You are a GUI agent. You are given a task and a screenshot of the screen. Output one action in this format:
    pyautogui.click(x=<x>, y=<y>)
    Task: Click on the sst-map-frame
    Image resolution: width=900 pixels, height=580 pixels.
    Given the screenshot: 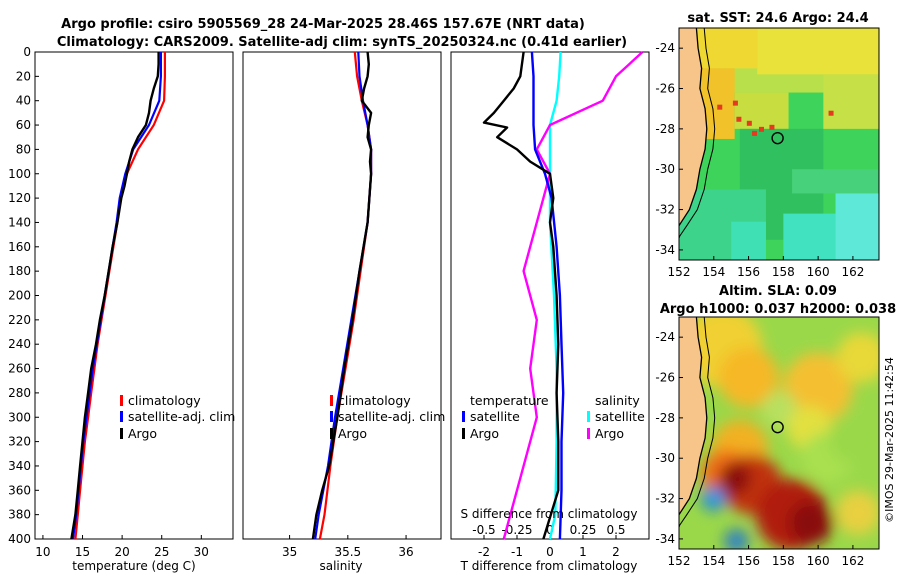 What is the action you would take?
    pyautogui.click(x=779, y=144)
    